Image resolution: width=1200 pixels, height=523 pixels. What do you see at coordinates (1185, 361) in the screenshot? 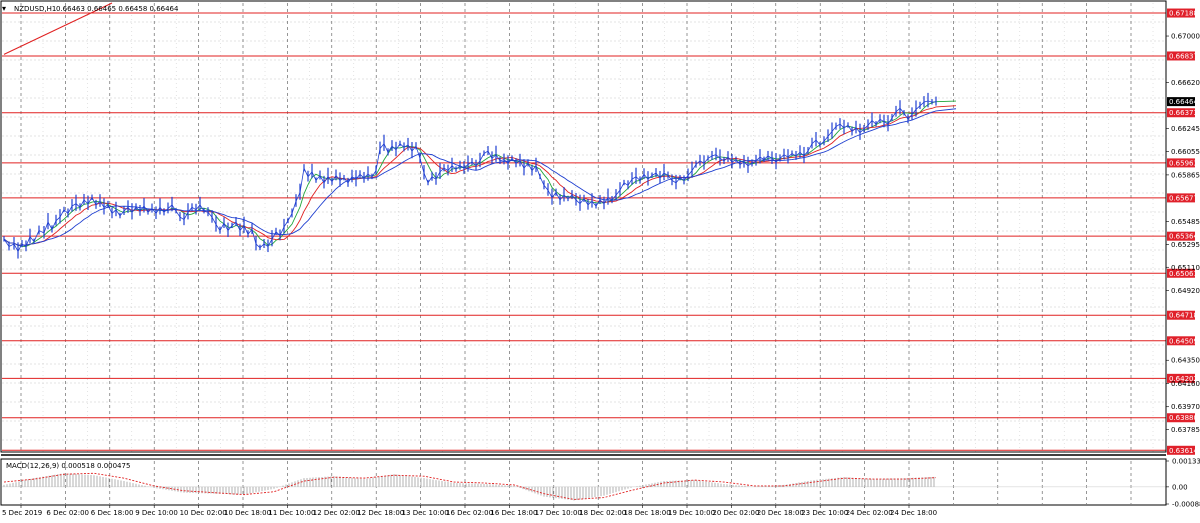
I see `y-tick-label: 0.64350` at bounding box center [1185, 361].